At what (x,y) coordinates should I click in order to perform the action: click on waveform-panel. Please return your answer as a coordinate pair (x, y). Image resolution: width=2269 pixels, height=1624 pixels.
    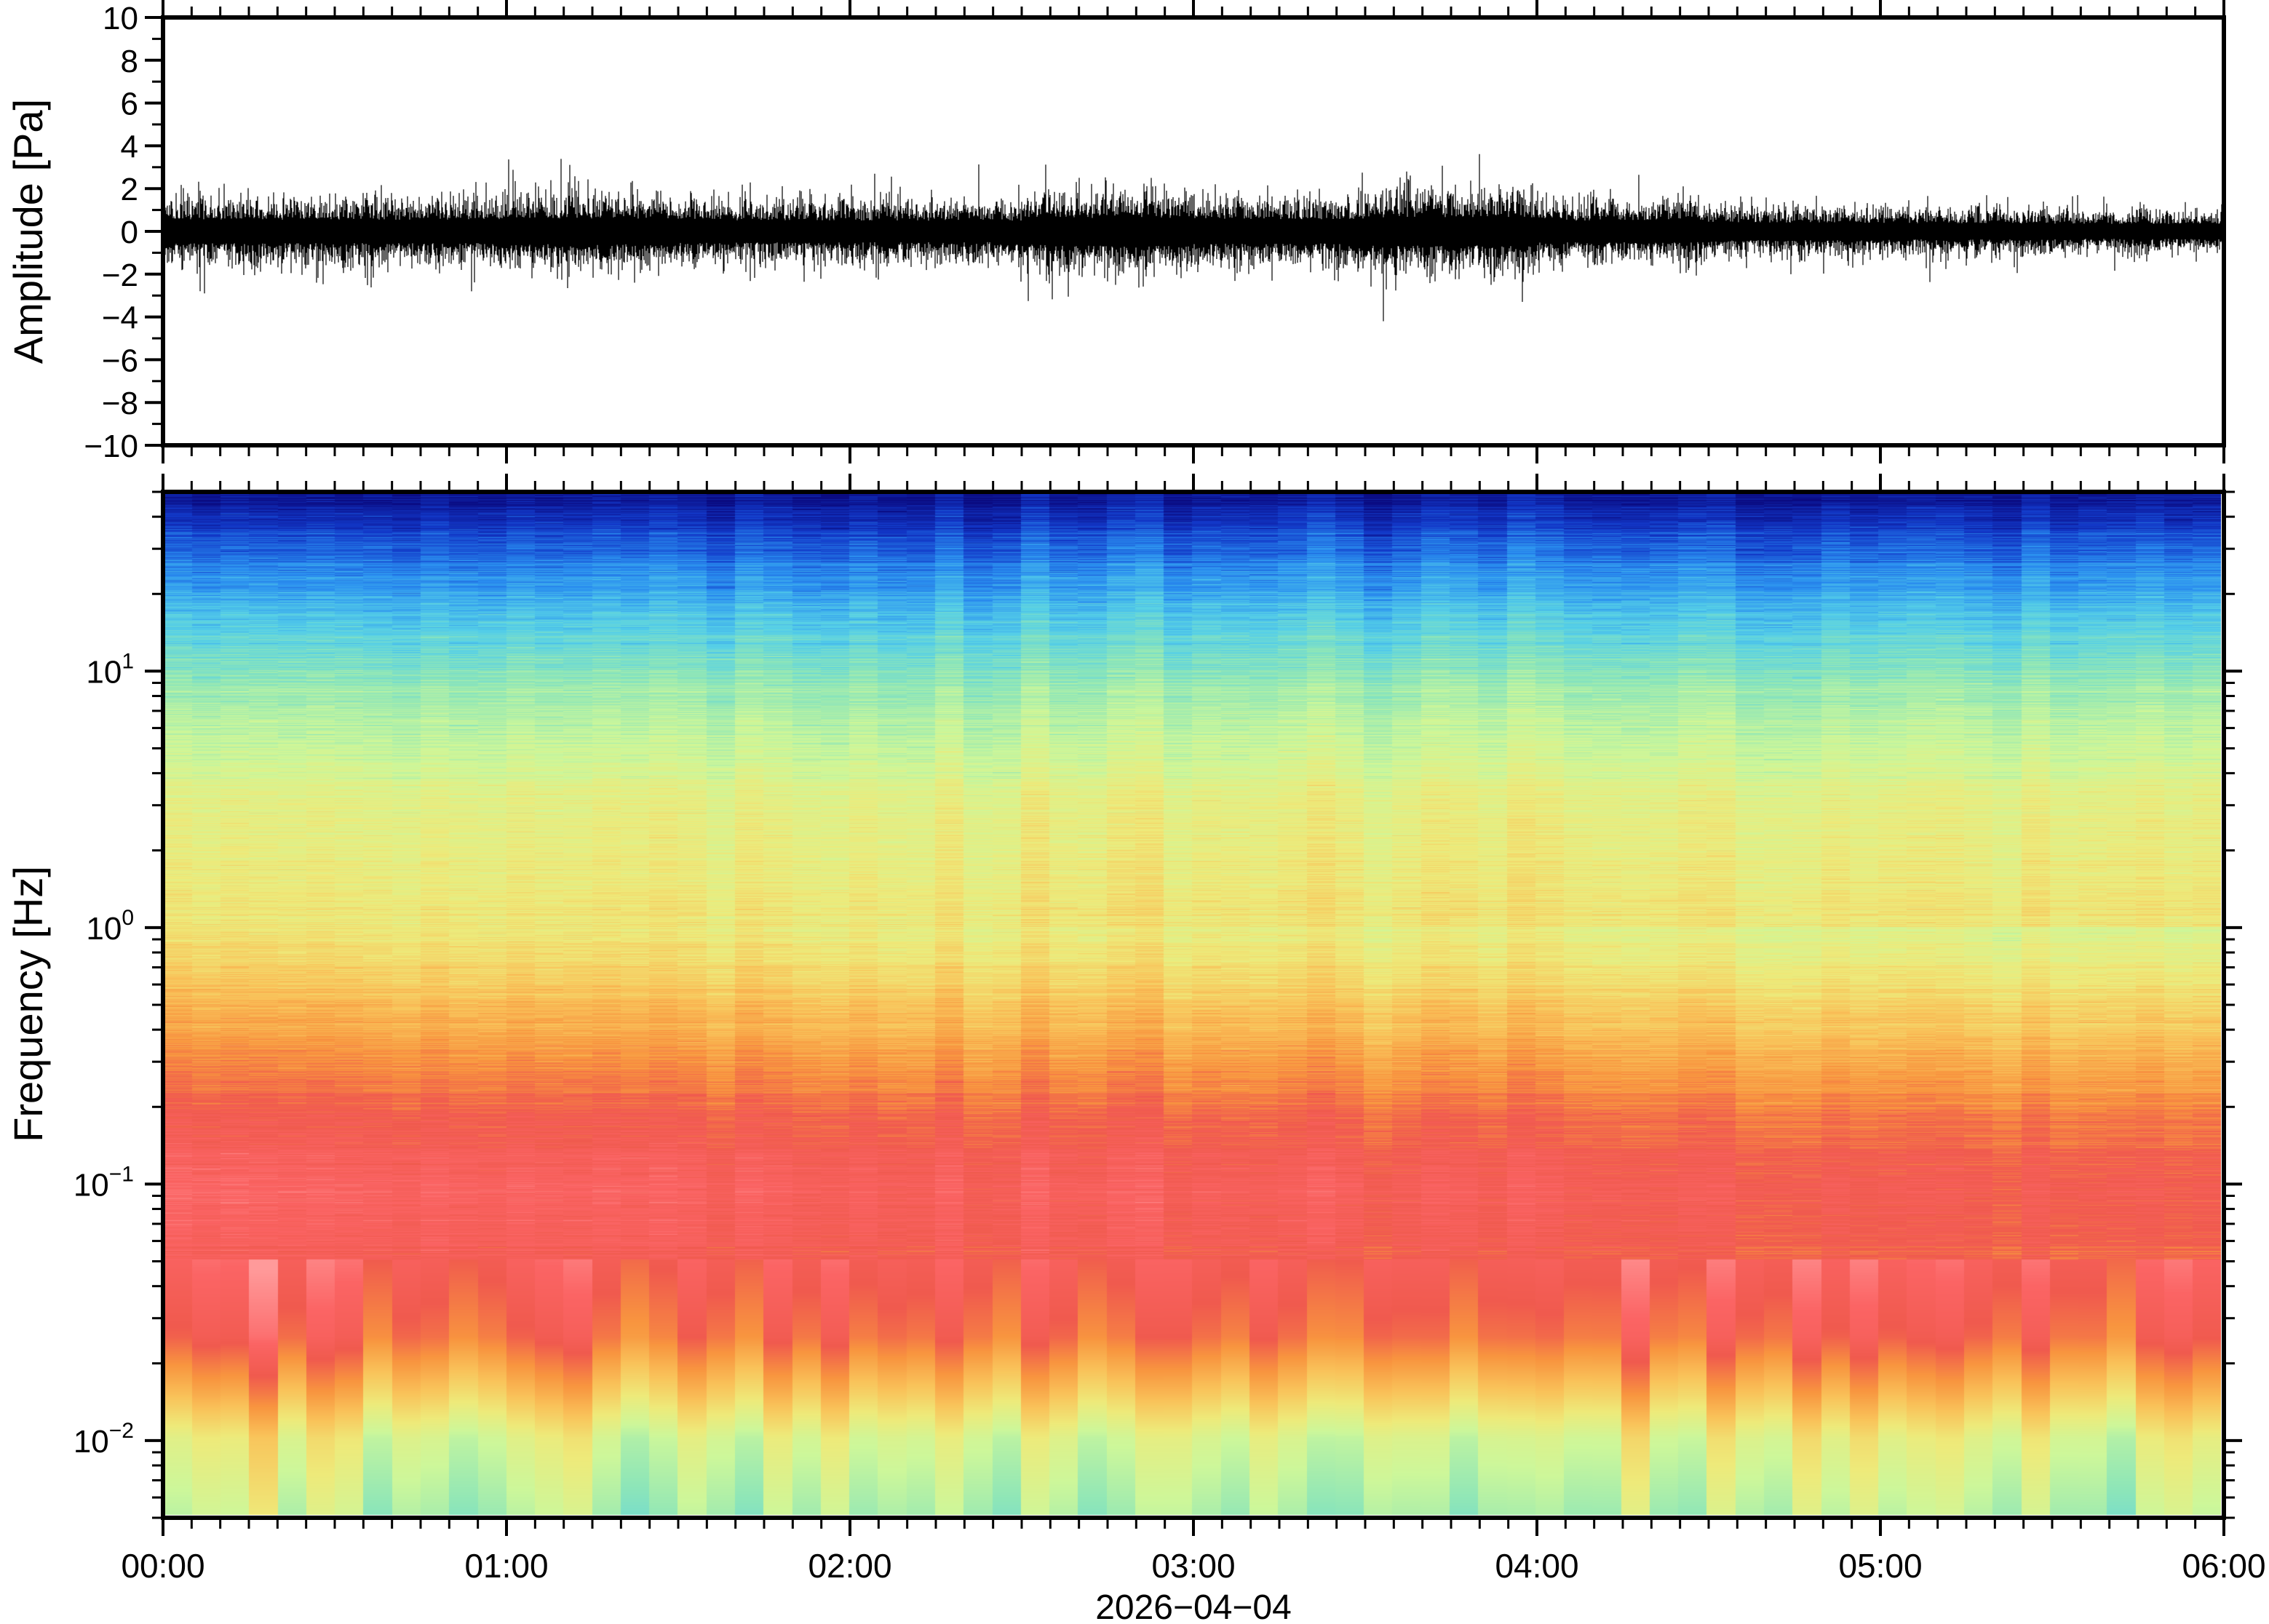
    Looking at the image, I should click on (1193, 238).